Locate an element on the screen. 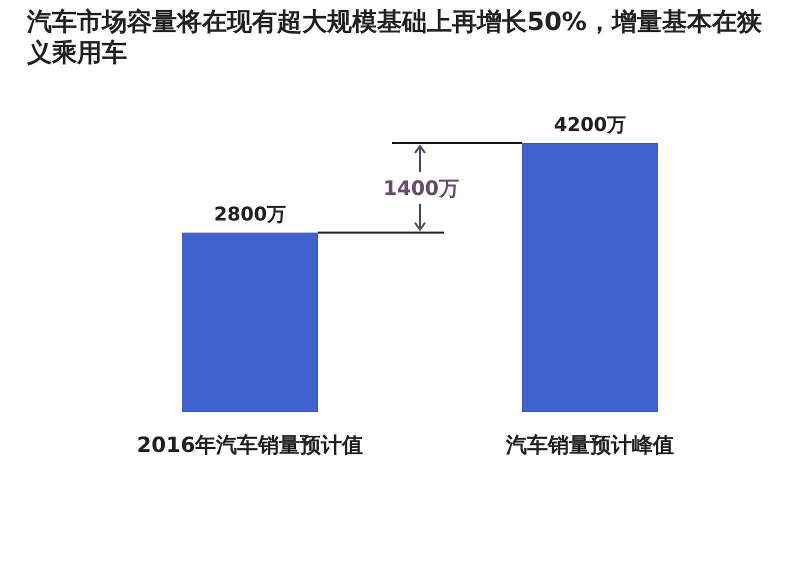 This screenshot has width=799, height=570. annotation: 1400万 is located at coordinates (421, 188).